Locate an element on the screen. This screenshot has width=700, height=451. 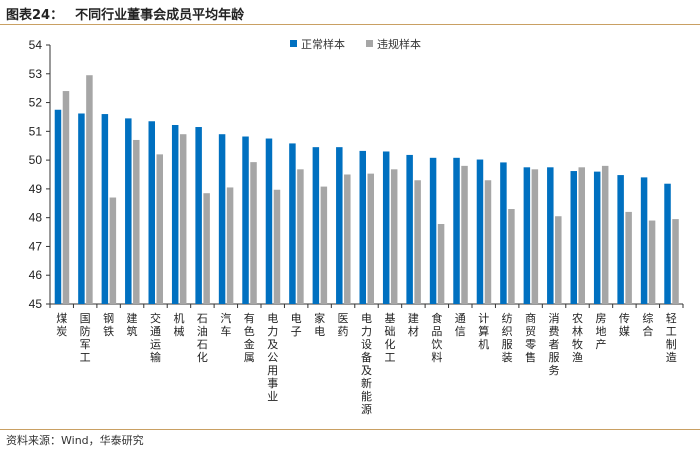
x-category-label: 有色金属 is located at coordinates (249, 337).